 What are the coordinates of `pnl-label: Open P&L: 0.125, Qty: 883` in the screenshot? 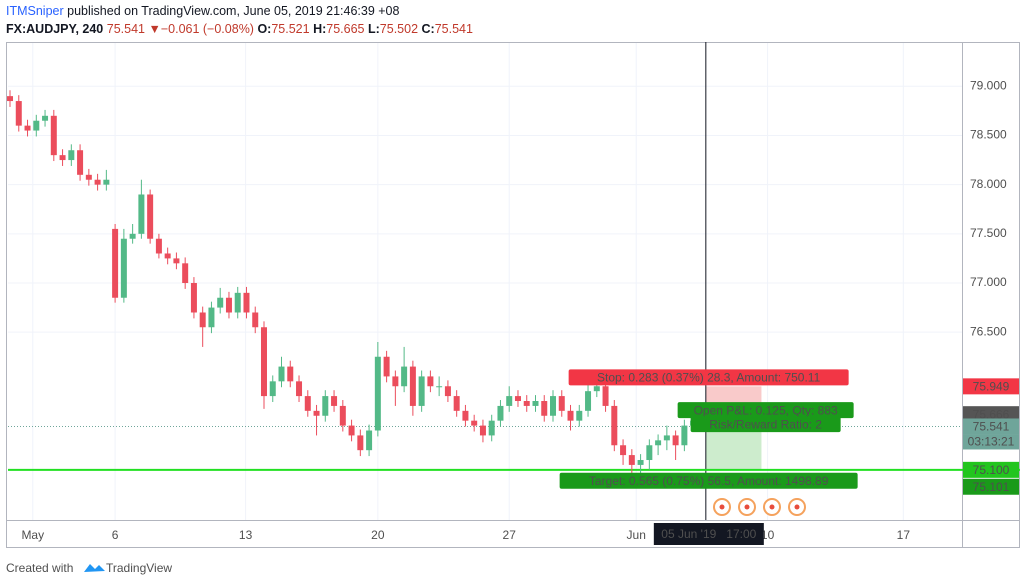 It's located at (766, 410).